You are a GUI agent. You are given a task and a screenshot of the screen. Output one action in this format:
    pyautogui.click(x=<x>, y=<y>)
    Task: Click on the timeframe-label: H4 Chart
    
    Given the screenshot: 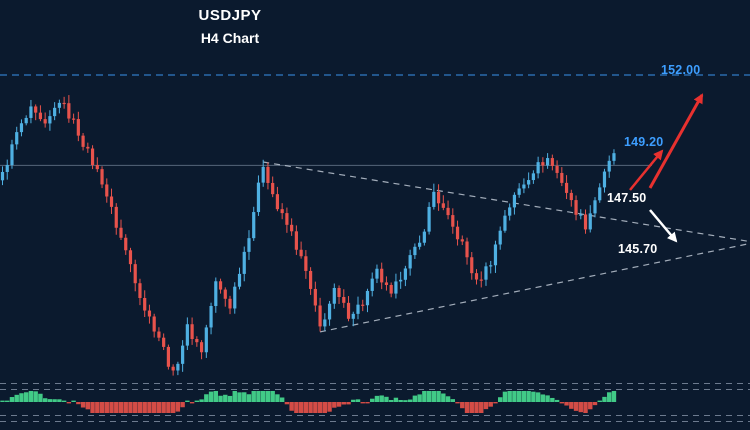 What is the action you would take?
    pyautogui.click(x=230, y=37)
    